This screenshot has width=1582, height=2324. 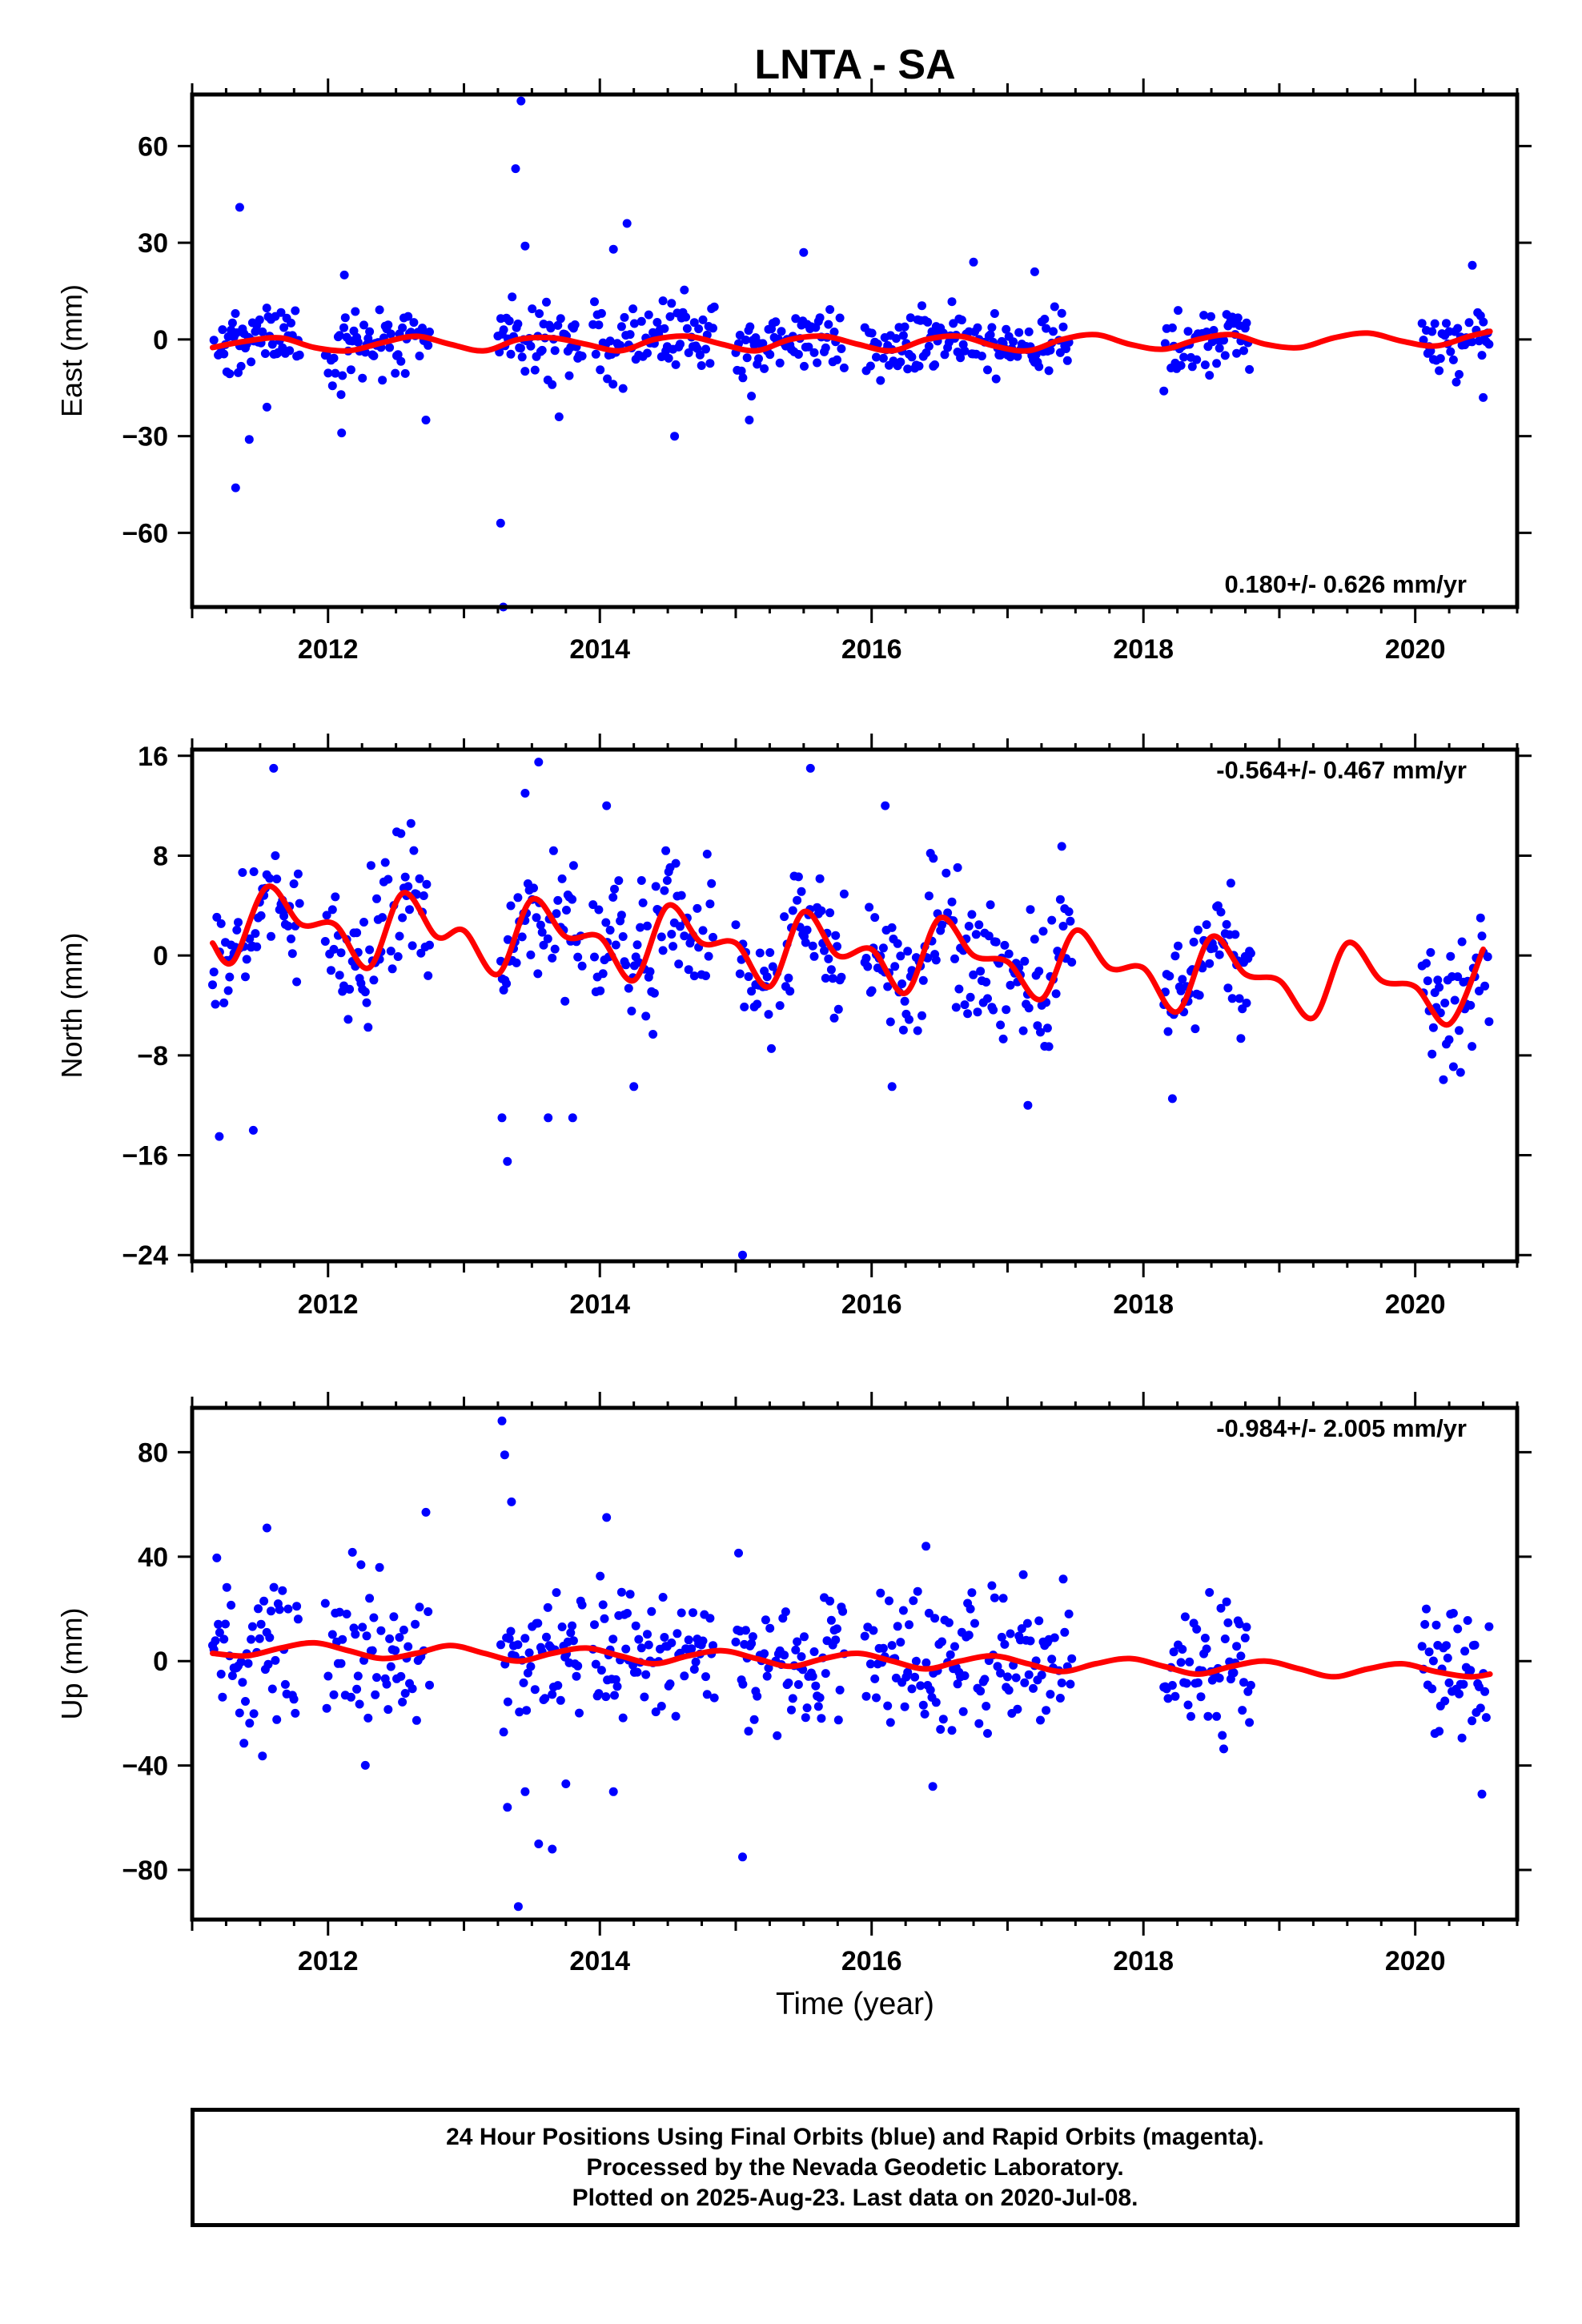 I want to click on y-axis-label: Up (mm), so click(x=71, y=1664).